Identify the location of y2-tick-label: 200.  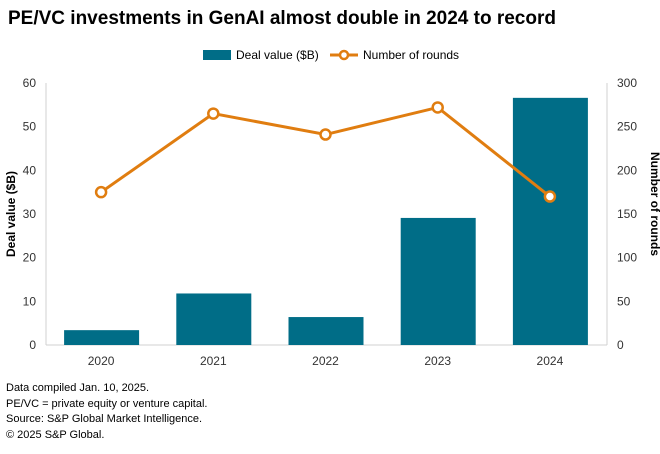
(627, 170).